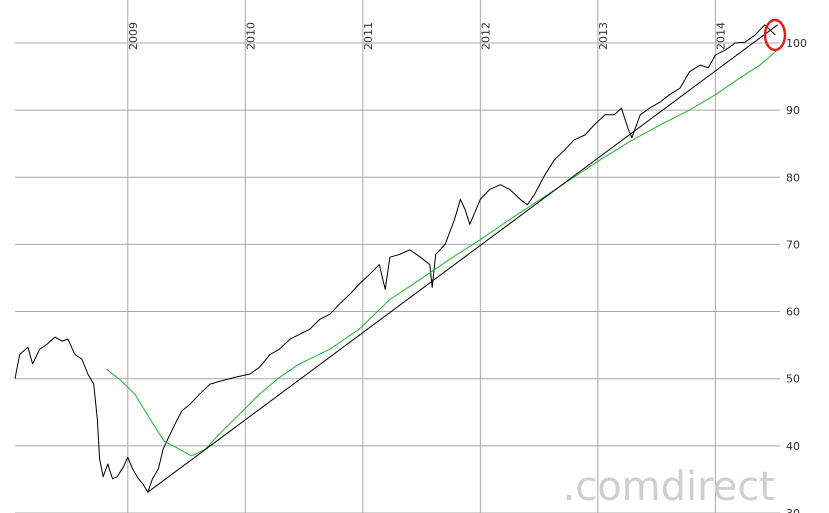  Describe the element at coordinates (793, 379) in the screenshot. I see `y-tick-label: 50` at that location.